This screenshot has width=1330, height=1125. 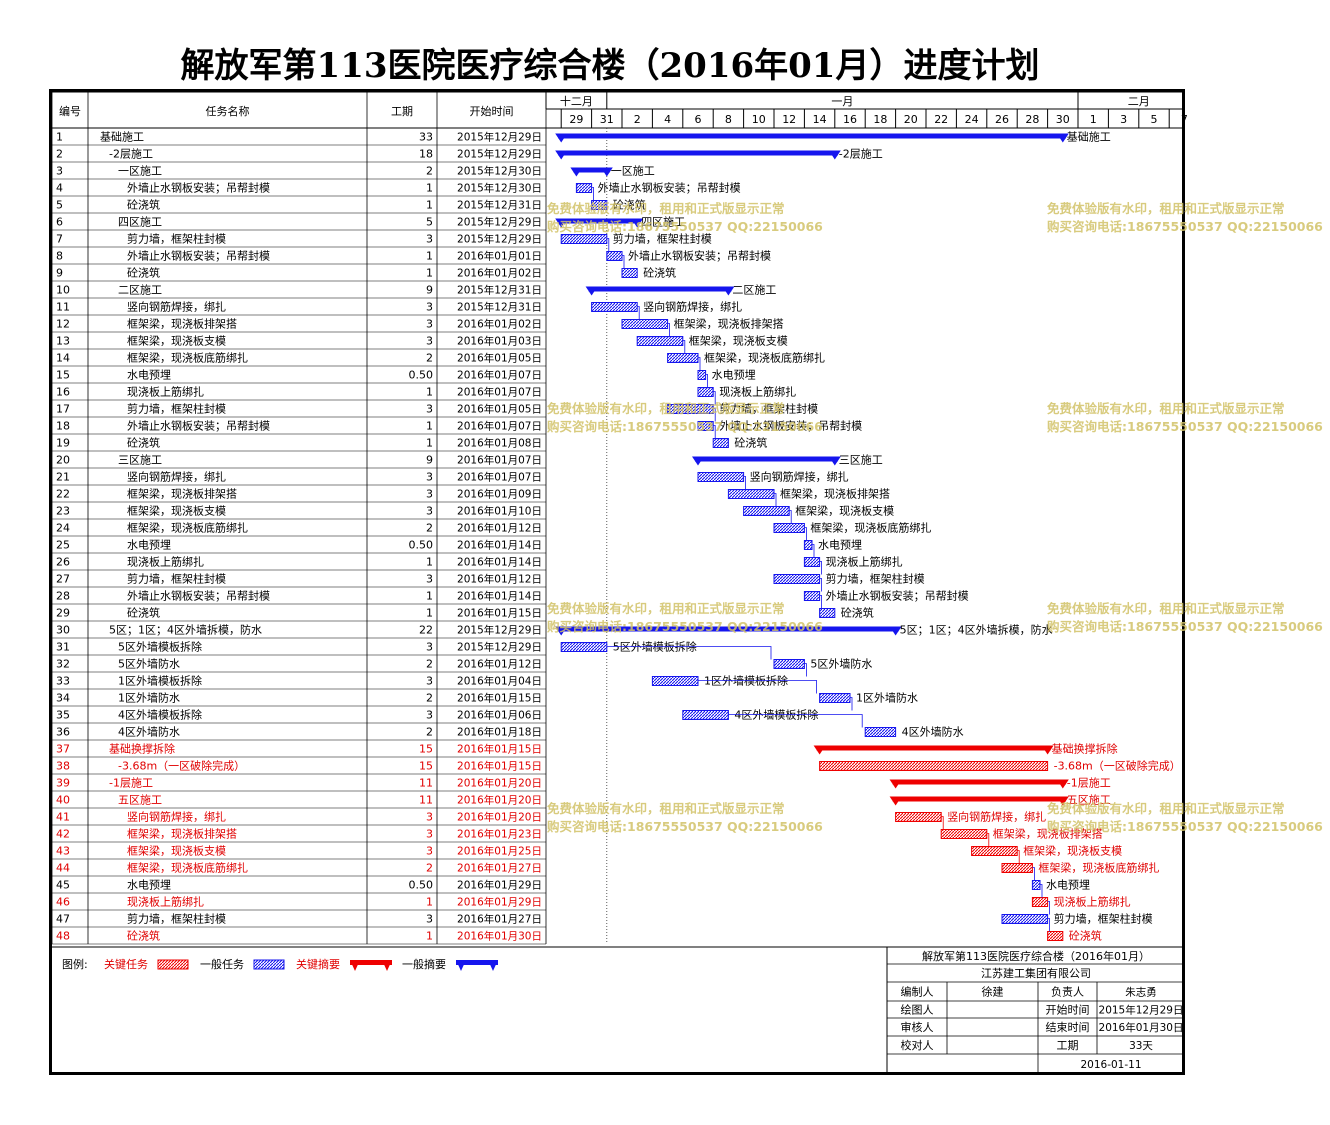 I want to click on task-duration: 15, so click(x=426, y=766).